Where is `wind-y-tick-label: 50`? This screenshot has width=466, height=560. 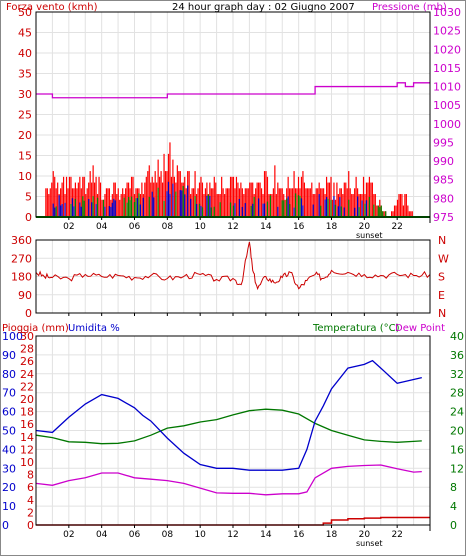
wind-y-tick-label: 50 is located at coordinates (25, 12).